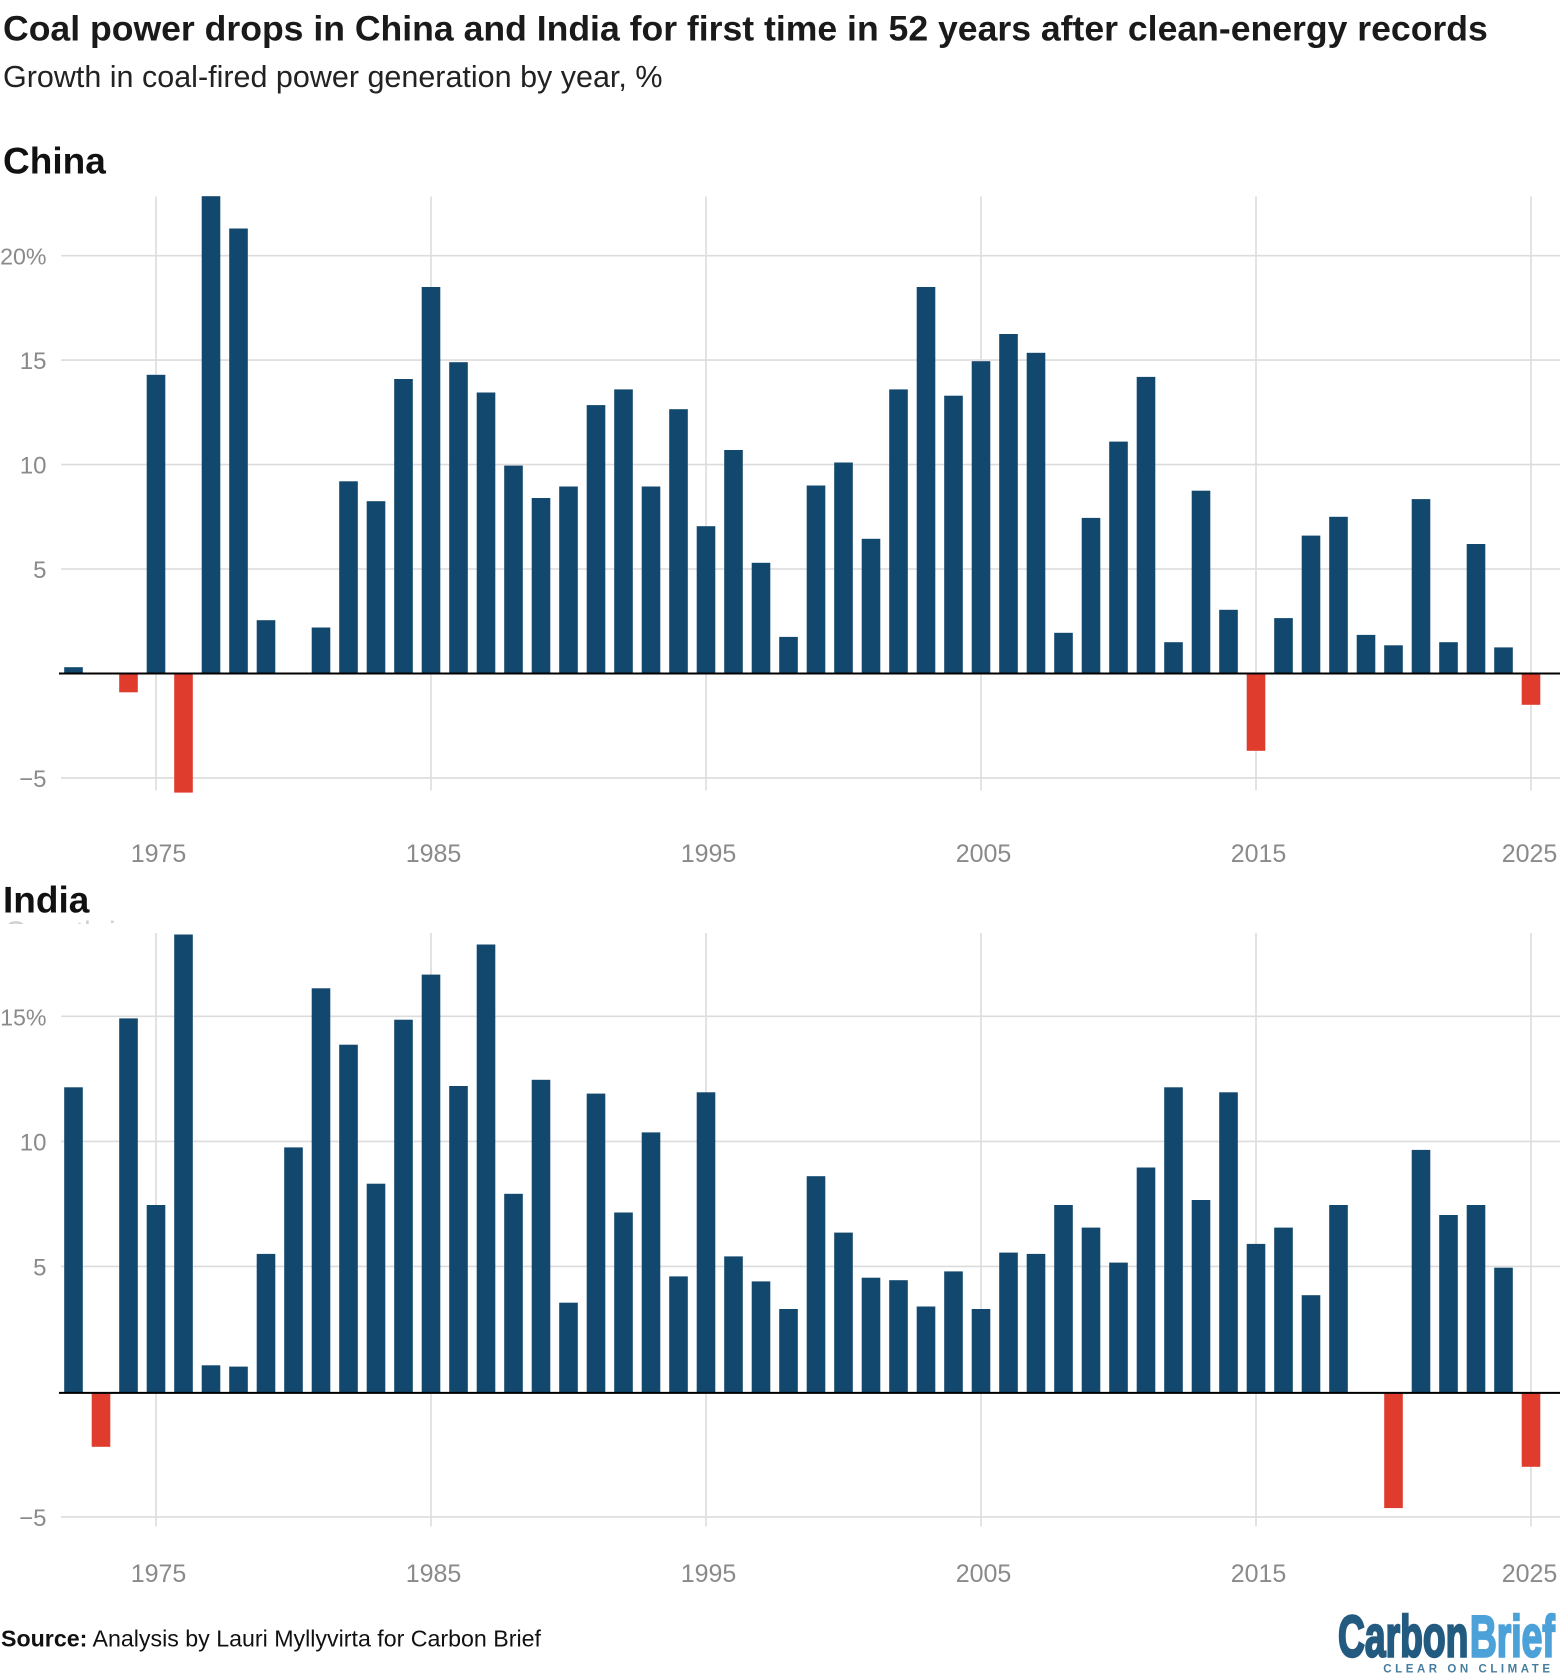 The width and height of the screenshot is (1560, 1680). I want to click on svg-text: China, so click(54, 161).